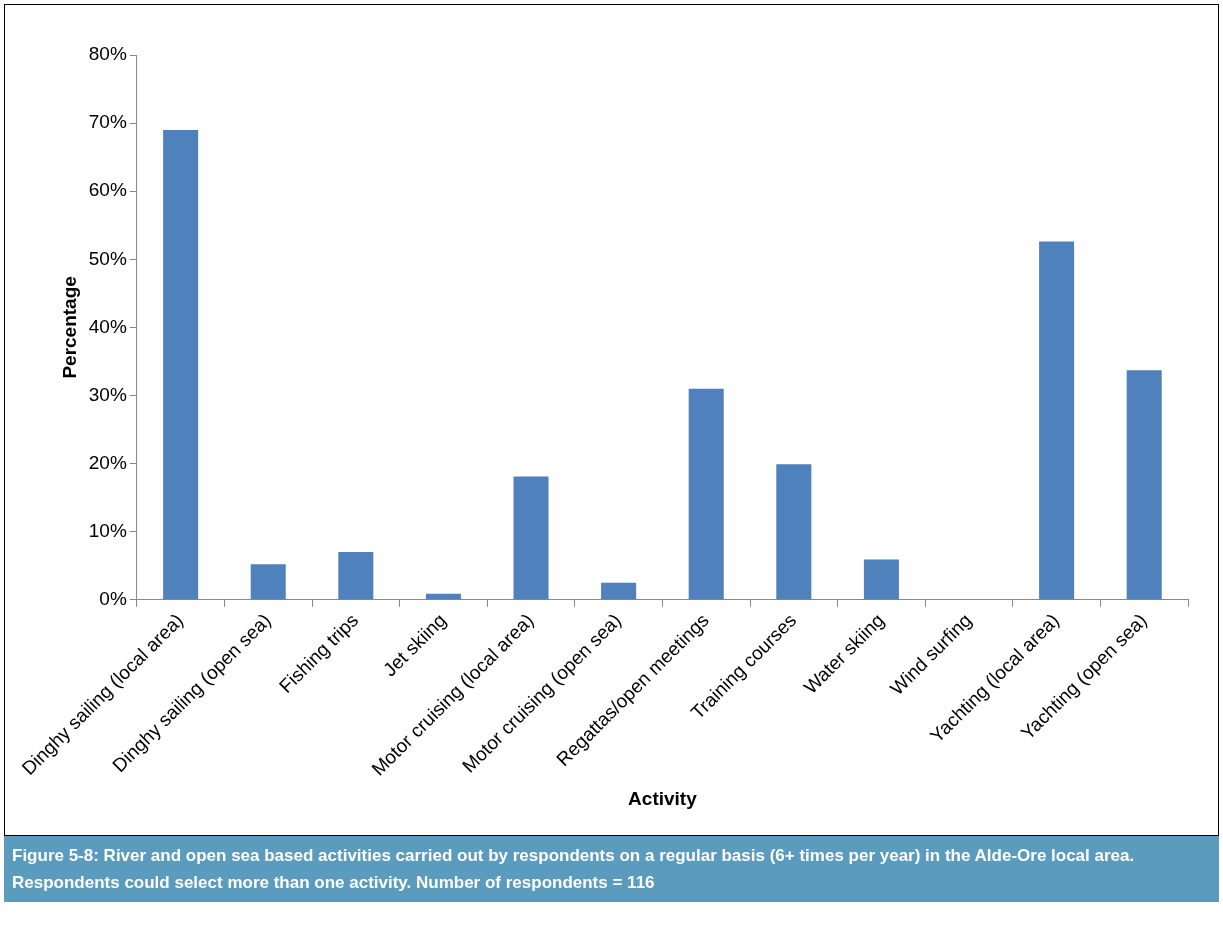  I want to click on y-tick-label: 40%, so click(107, 326).